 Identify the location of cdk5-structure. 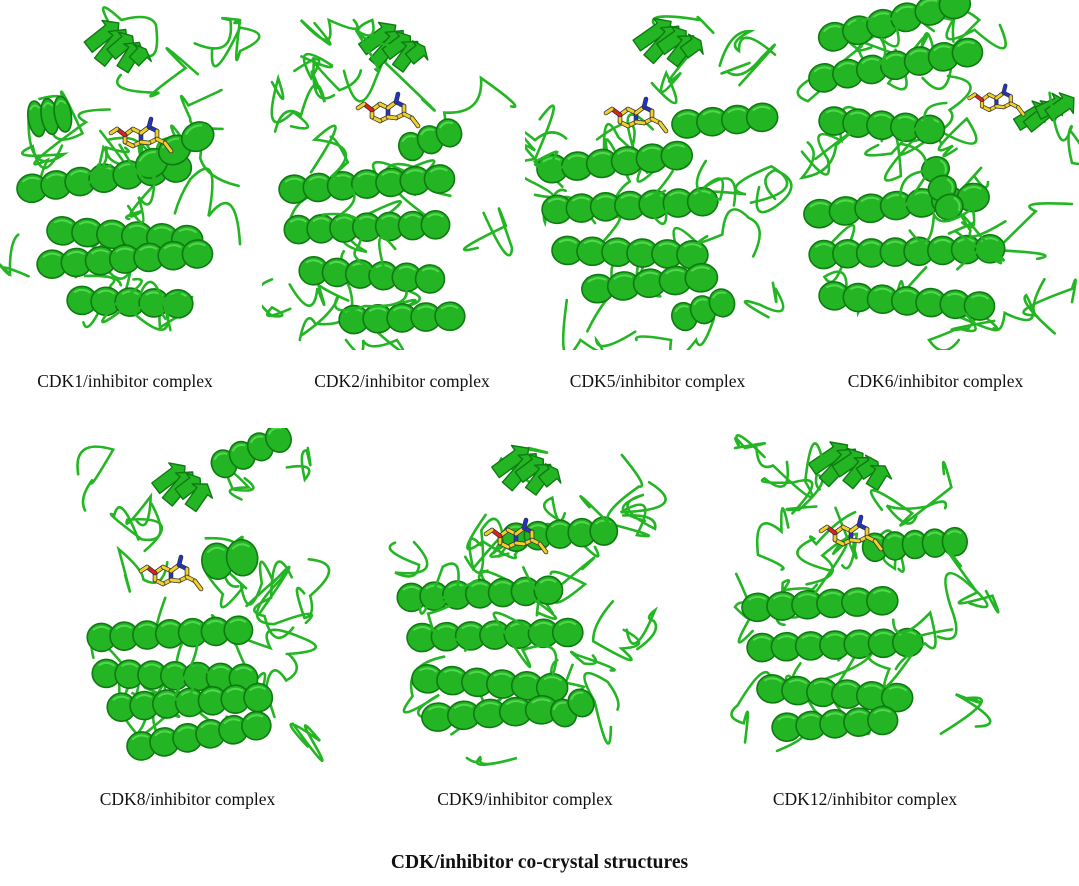
(659, 182).